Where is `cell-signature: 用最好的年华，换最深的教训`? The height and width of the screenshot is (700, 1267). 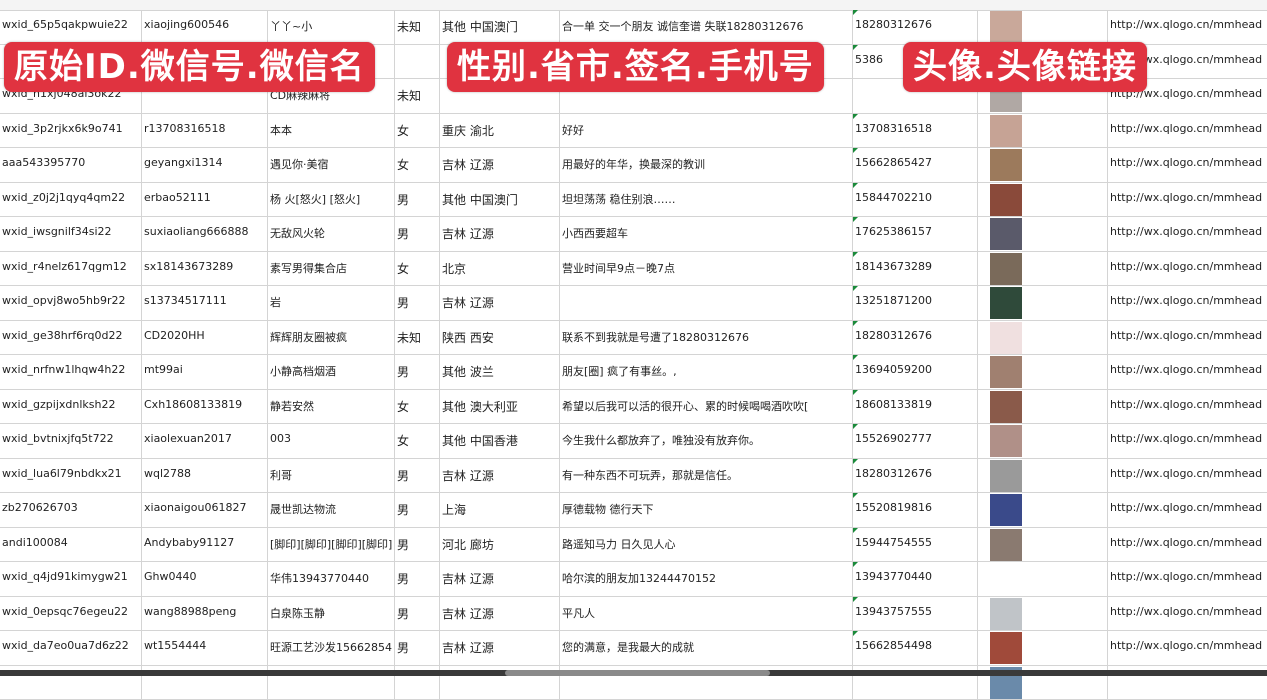
cell-signature: 用最好的年华，换最深的教训 is located at coordinates (706, 165).